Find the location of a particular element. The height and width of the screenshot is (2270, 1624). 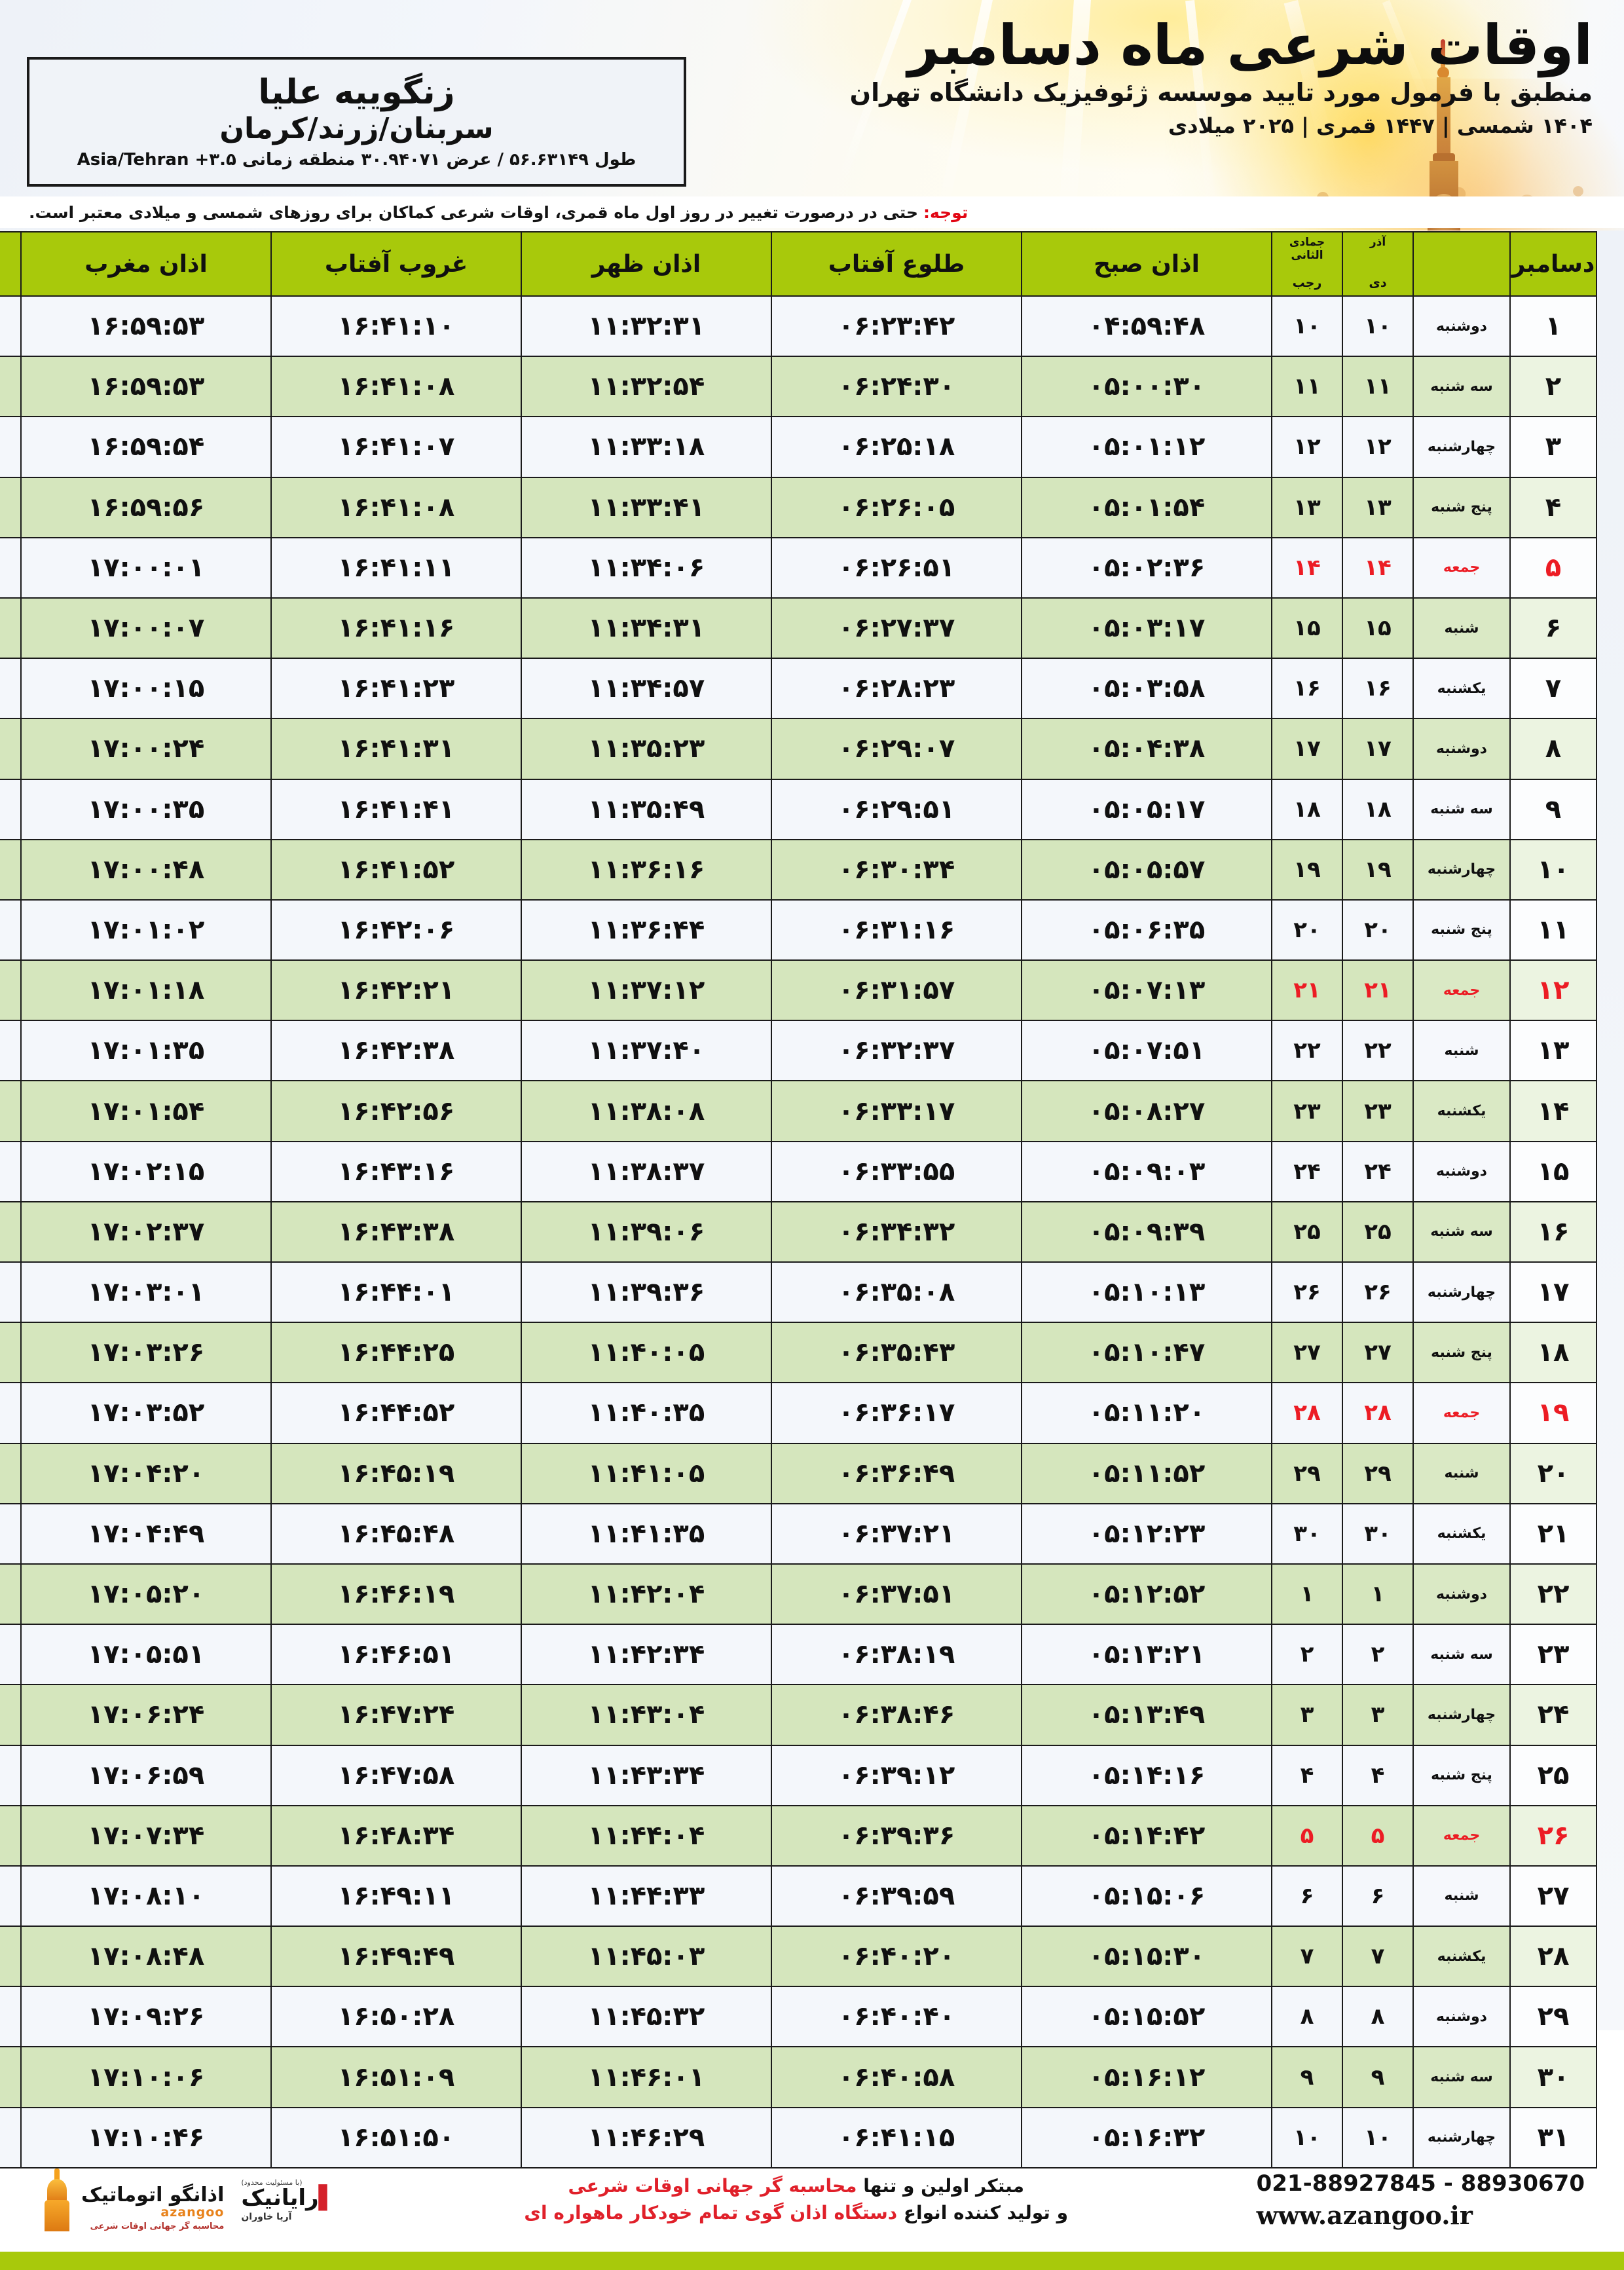

maghrib-time-cell: ۱۷:۰۰:۰۷ is located at coordinates (146, 628).